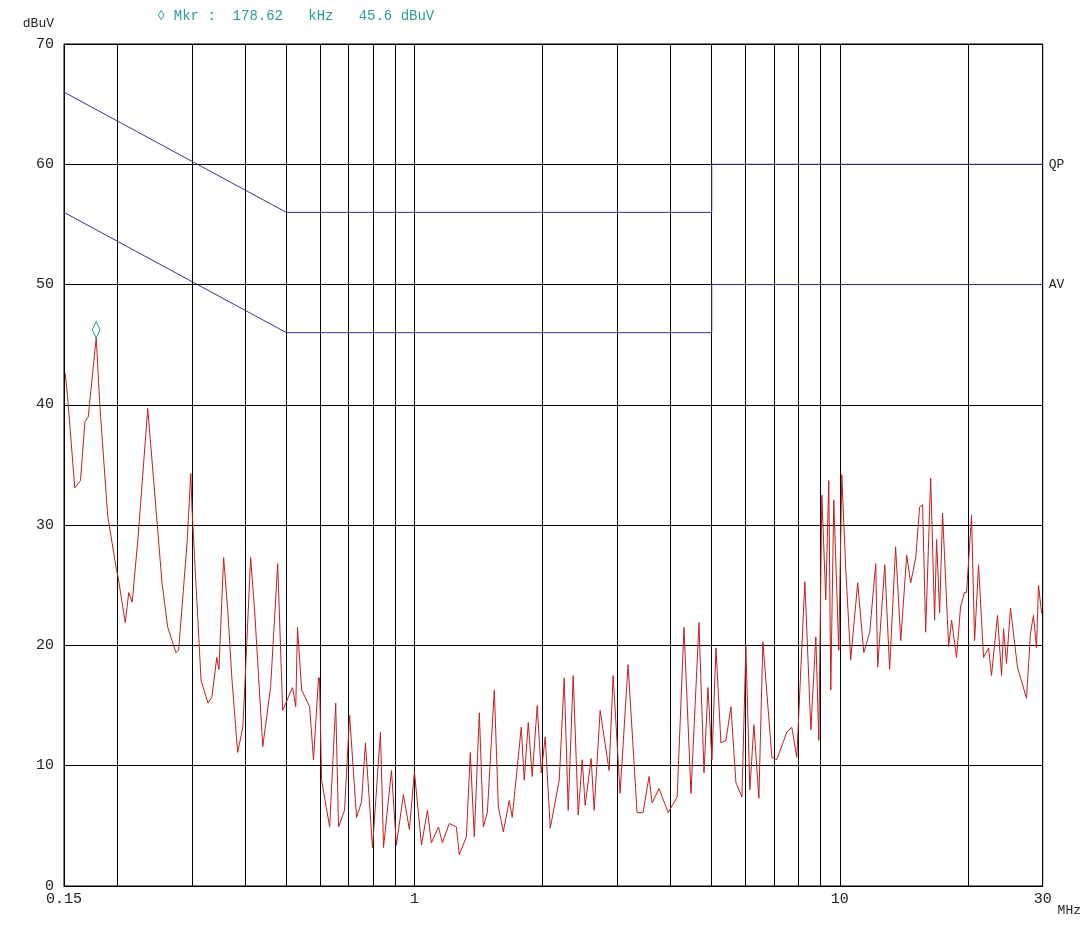 This screenshot has height=927, width=1084. I want to click on y-tick-label: 70, so click(44, 44).